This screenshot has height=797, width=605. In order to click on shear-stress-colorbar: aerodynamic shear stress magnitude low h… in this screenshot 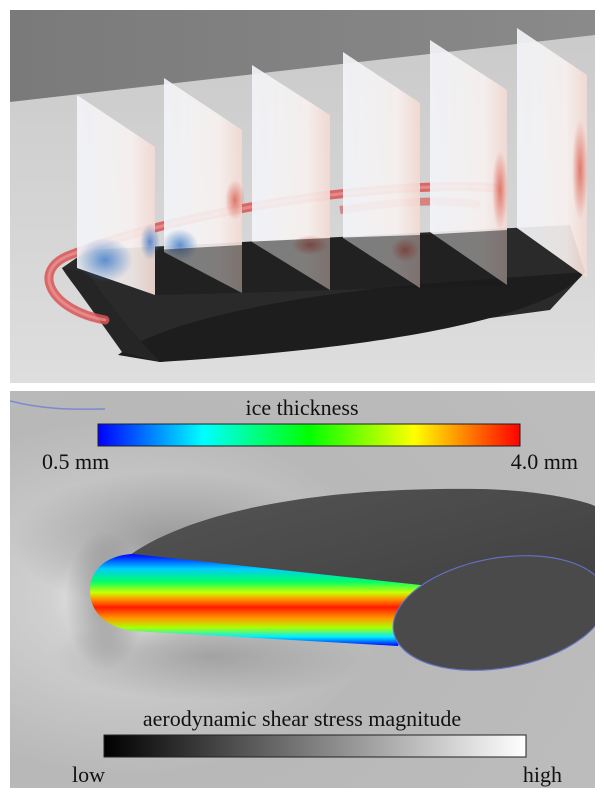, I will do `click(317, 746)`.